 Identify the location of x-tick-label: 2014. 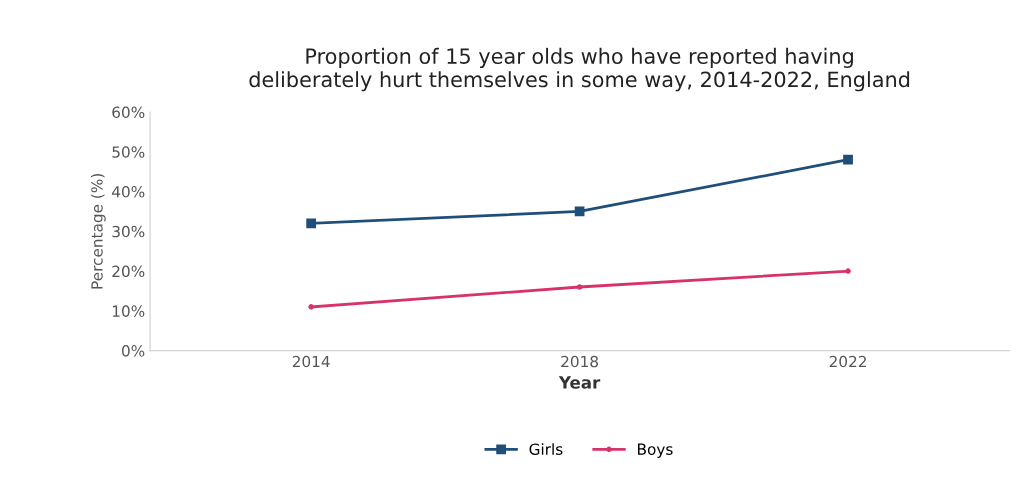
(311, 361).